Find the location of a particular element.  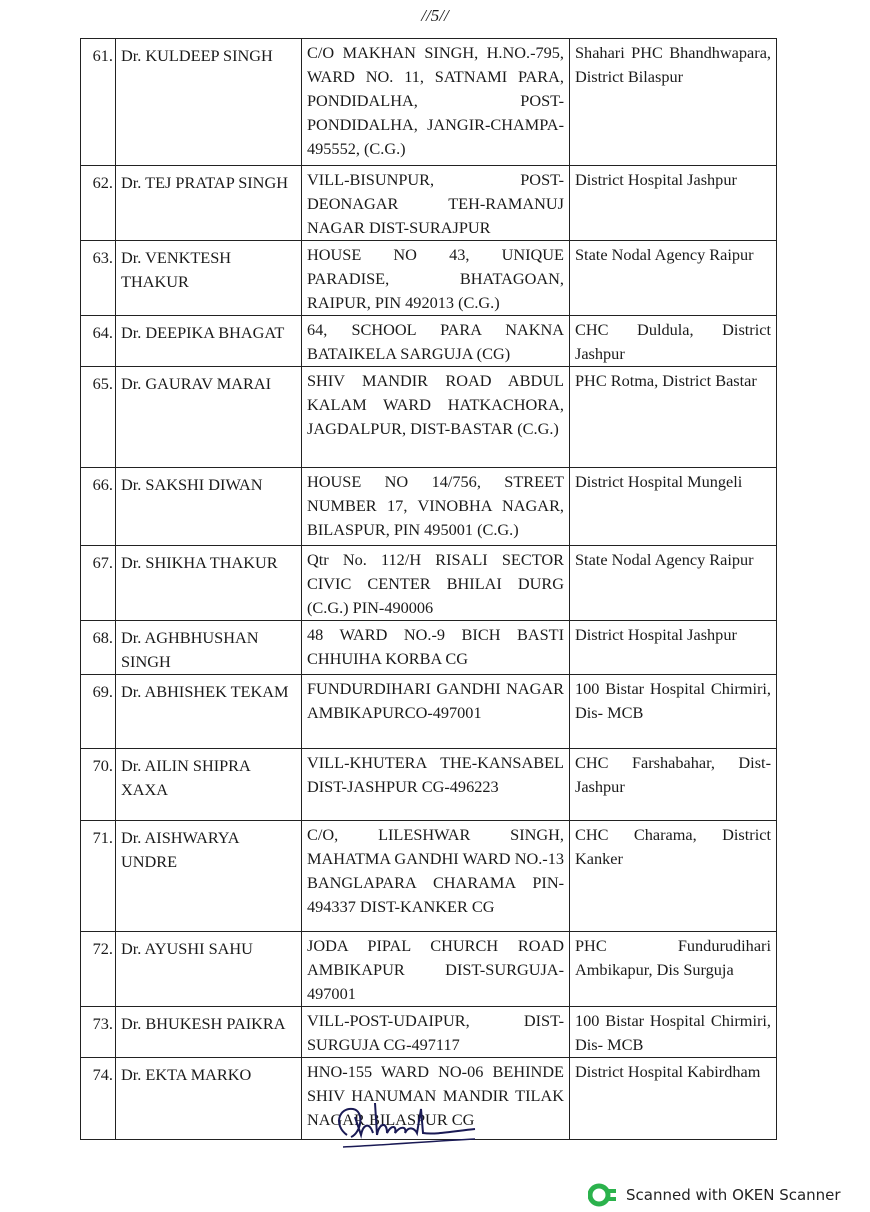

row-number: 68. is located at coordinates (98, 647).